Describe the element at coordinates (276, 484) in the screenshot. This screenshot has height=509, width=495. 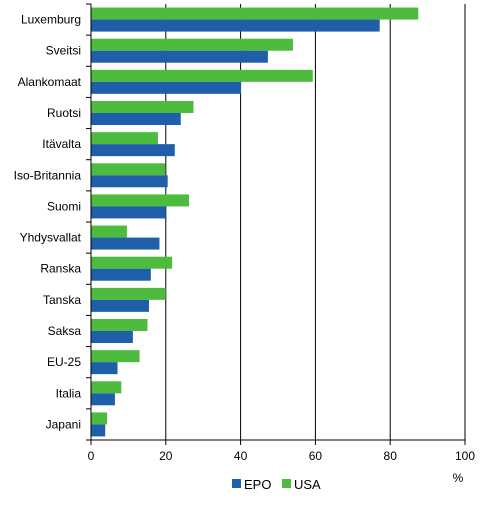
I see `legend: EPO USA` at that location.